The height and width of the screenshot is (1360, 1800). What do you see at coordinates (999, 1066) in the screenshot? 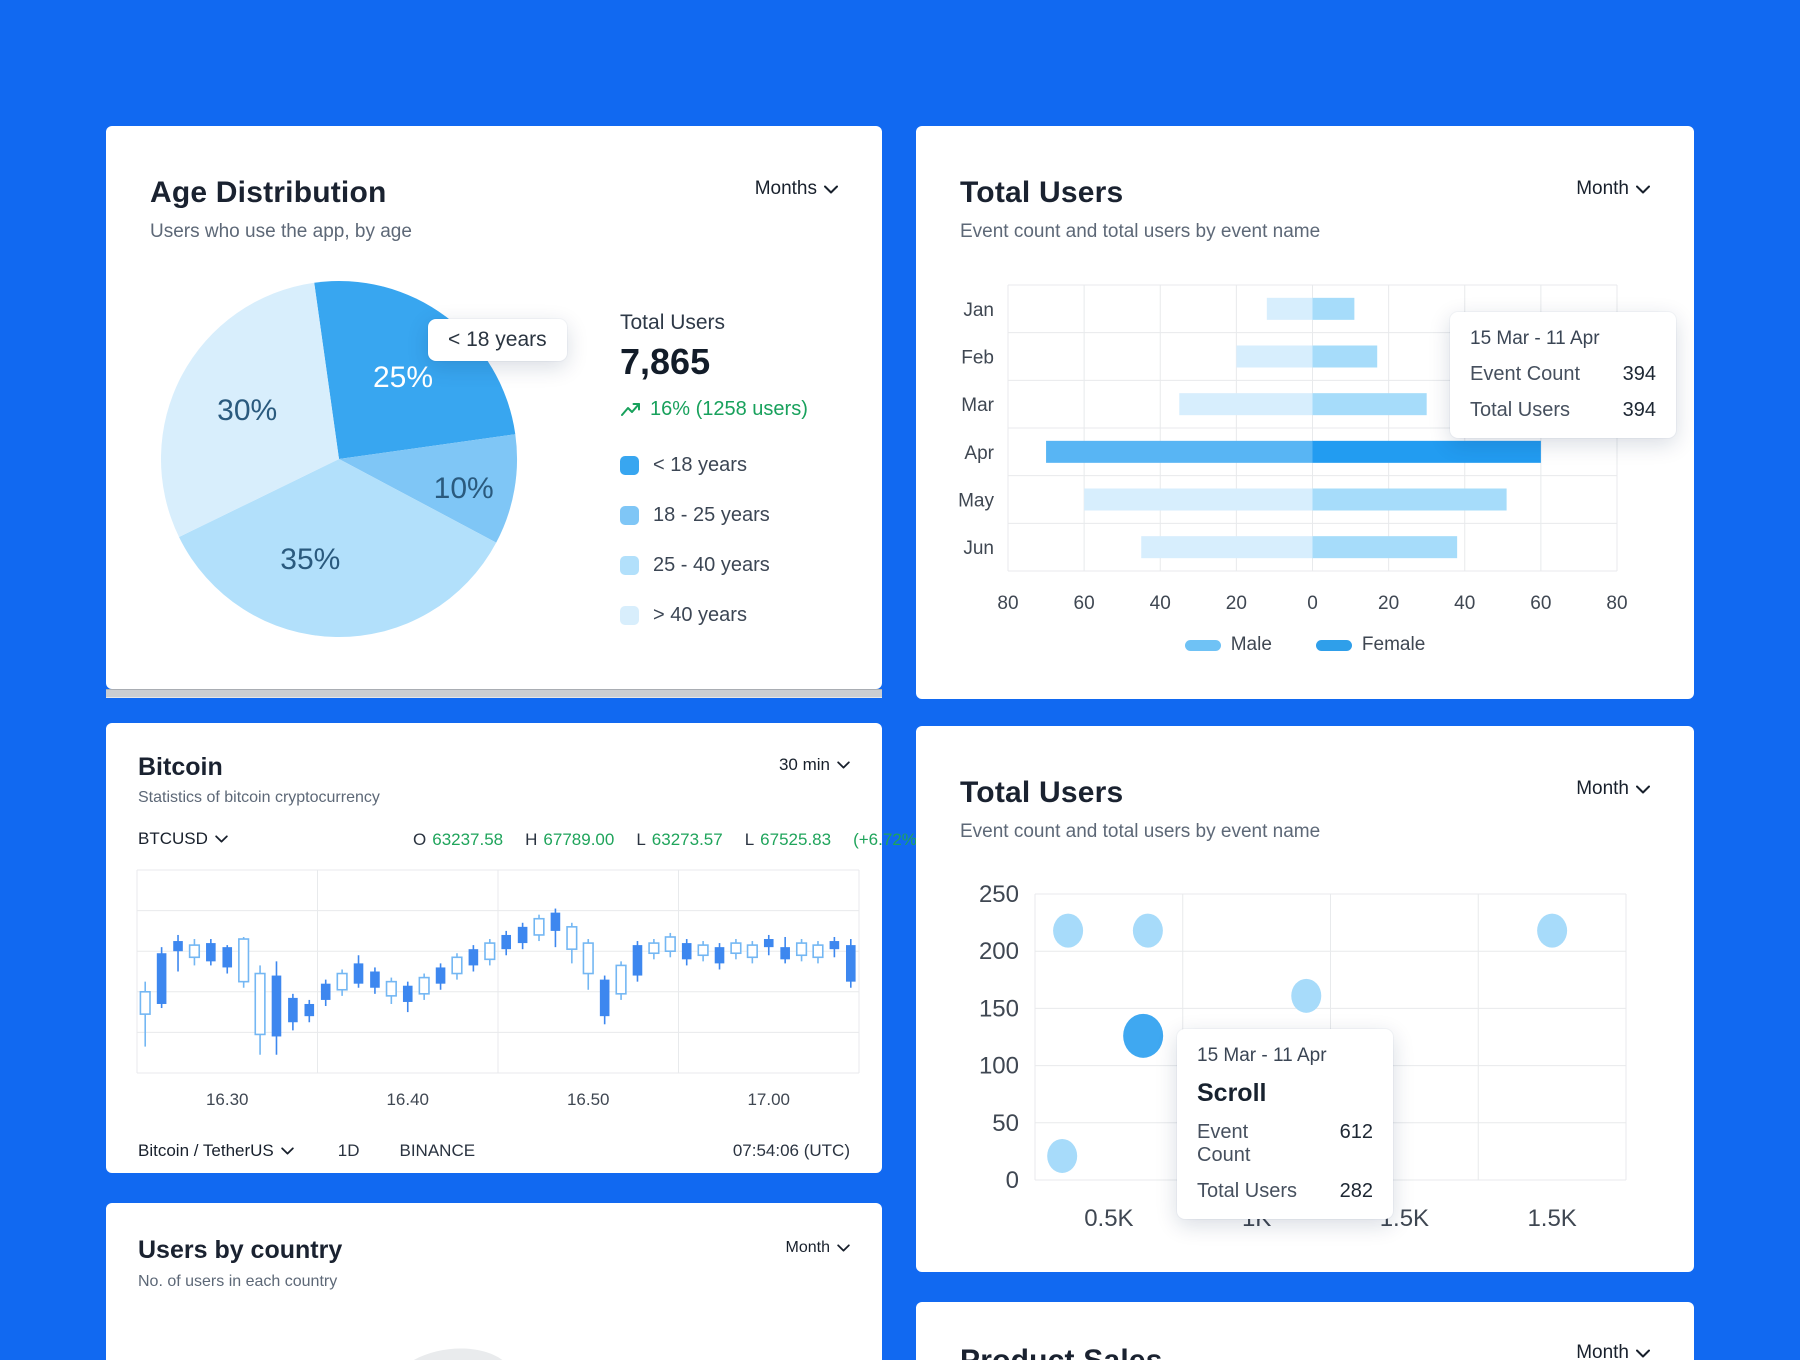
I see `y-tick-label: 100` at bounding box center [999, 1066].